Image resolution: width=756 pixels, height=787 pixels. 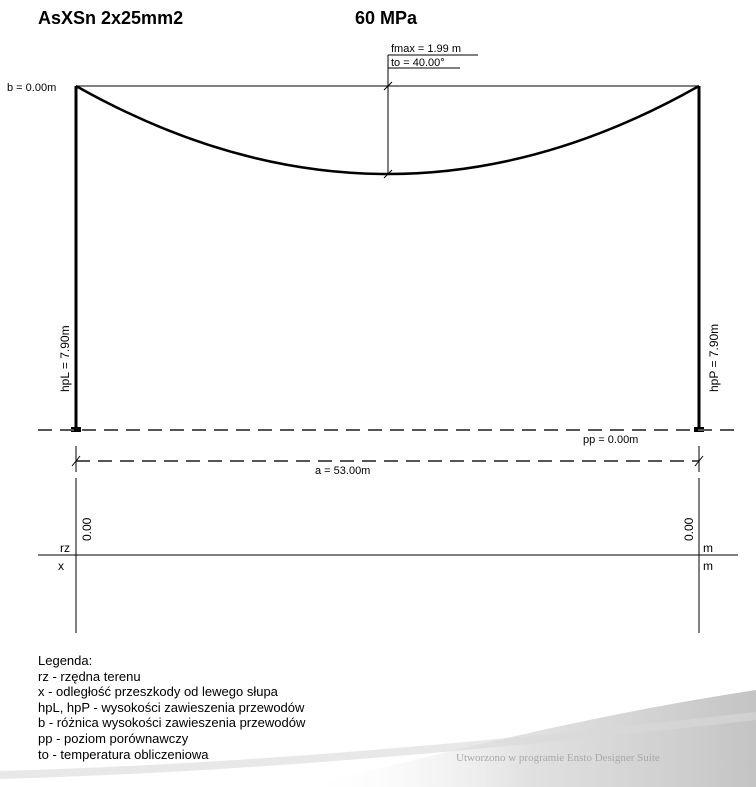 What do you see at coordinates (158, 692) in the screenshot?
I see `legend-item: x - odległość przeszkody od lewego słupa` at bounding box center [158, 692].